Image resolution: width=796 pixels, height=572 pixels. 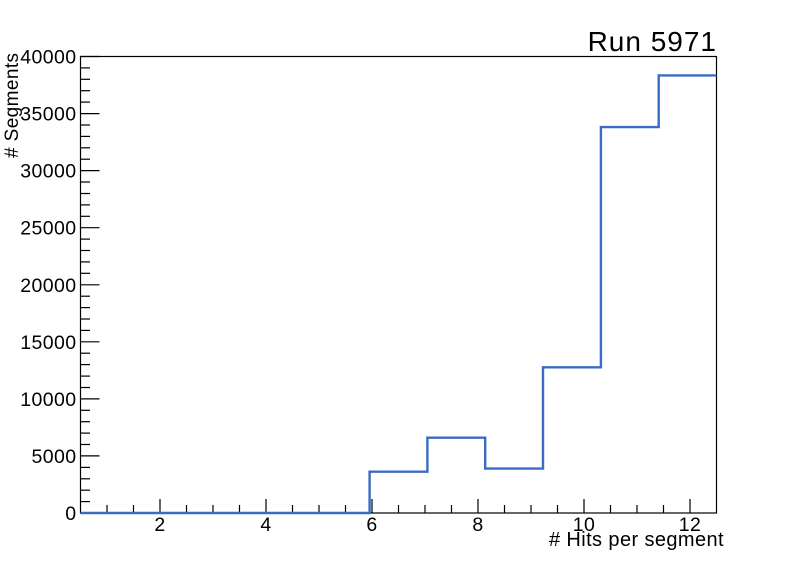 What do you see at coordinates (48, 286) in the screenshot?
I see `y-tick-label: 20000` at bounding box center [48, 286].